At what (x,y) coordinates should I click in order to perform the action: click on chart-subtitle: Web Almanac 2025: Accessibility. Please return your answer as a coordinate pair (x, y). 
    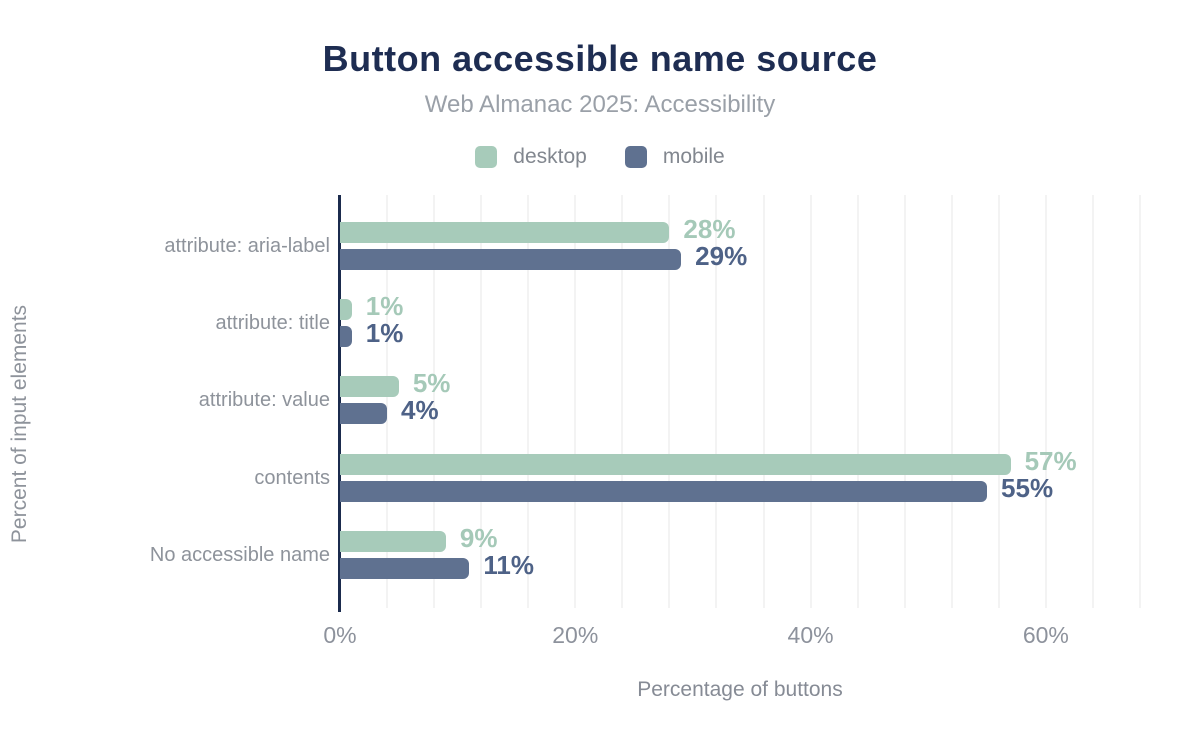
    Looking at the image, I should click on (600, 104).